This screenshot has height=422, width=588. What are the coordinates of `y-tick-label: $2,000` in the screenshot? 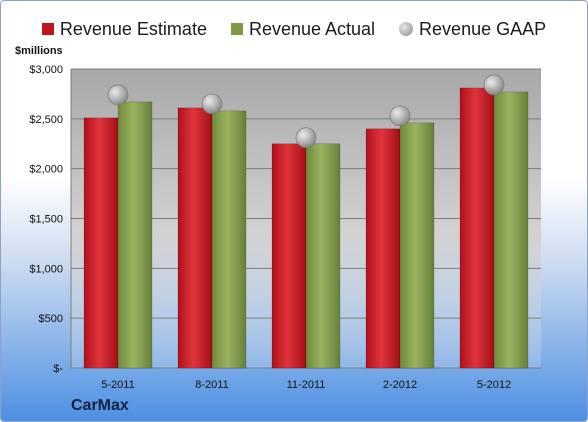 It's located at (46, 170).